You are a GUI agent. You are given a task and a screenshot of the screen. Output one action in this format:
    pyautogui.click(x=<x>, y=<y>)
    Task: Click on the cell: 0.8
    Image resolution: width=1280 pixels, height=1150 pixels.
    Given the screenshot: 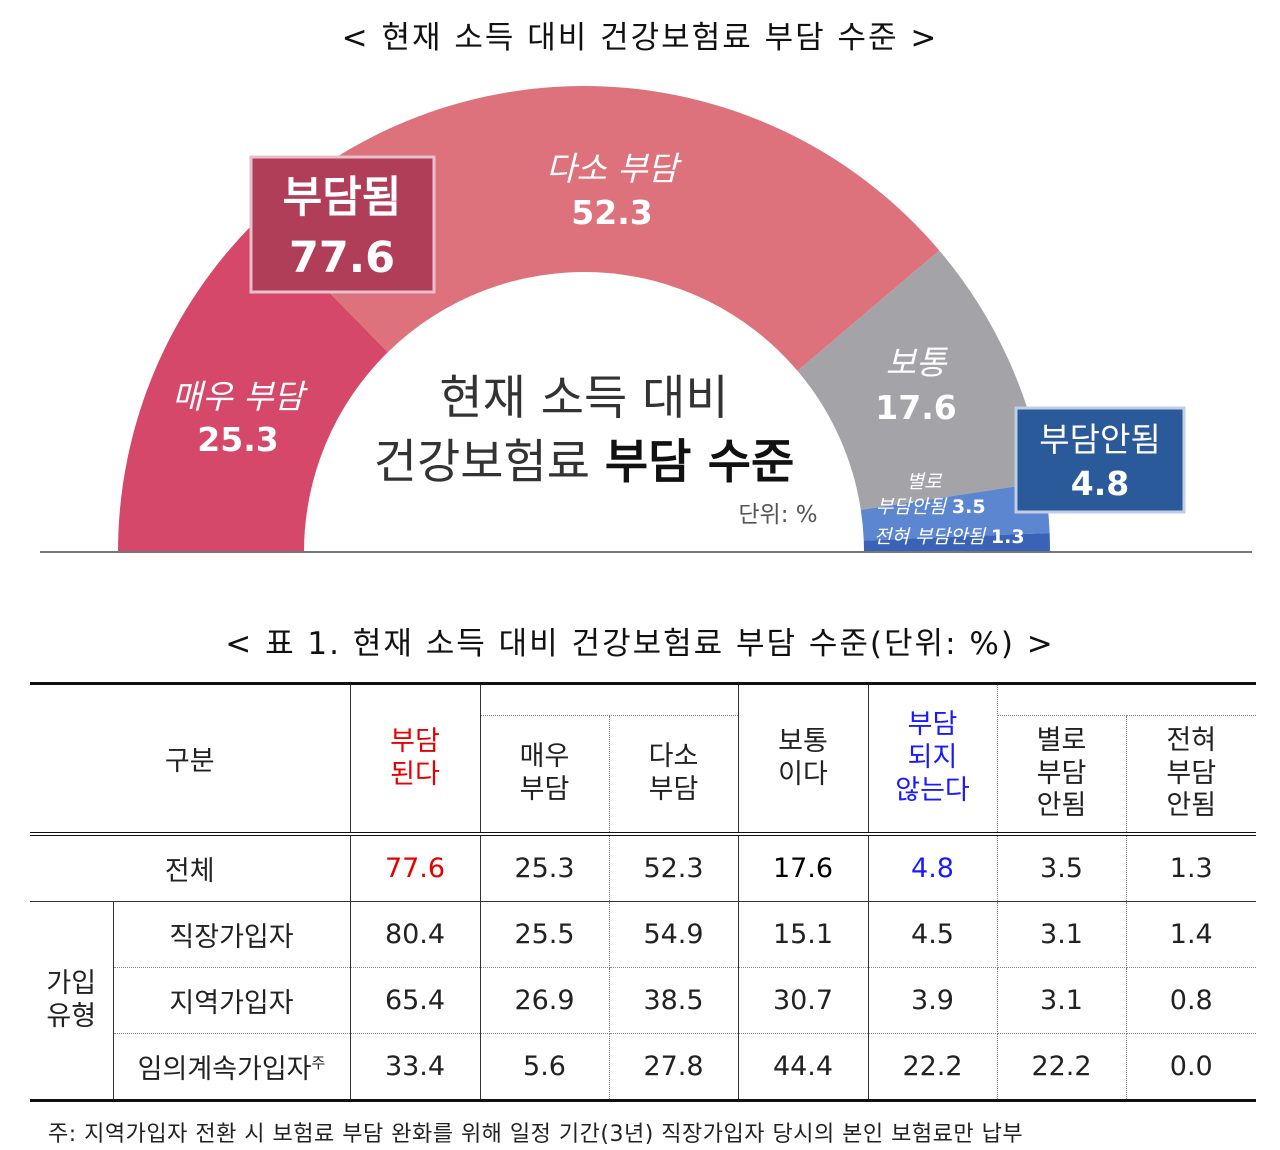 What is the action you would take?
    pyautogui.click(x=1191, y=1000)
    